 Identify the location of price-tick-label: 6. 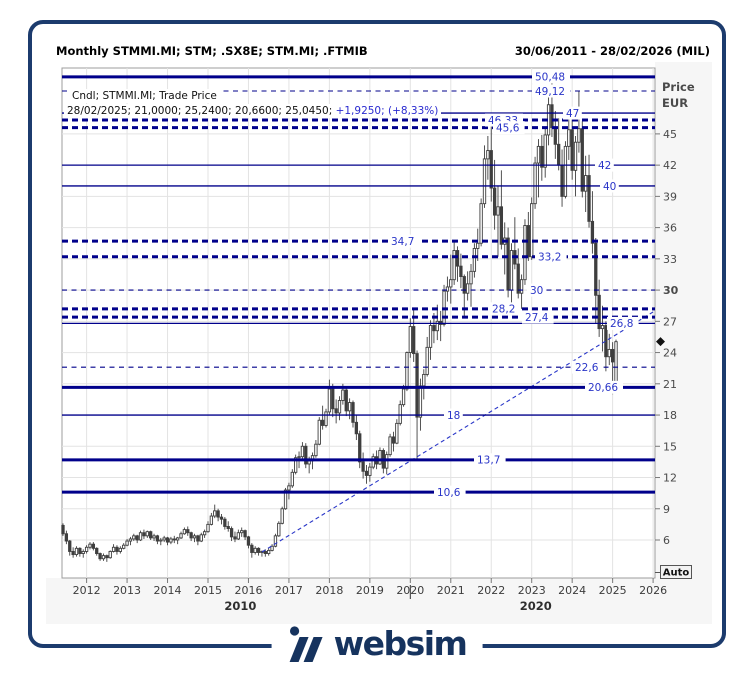
(666, 540).